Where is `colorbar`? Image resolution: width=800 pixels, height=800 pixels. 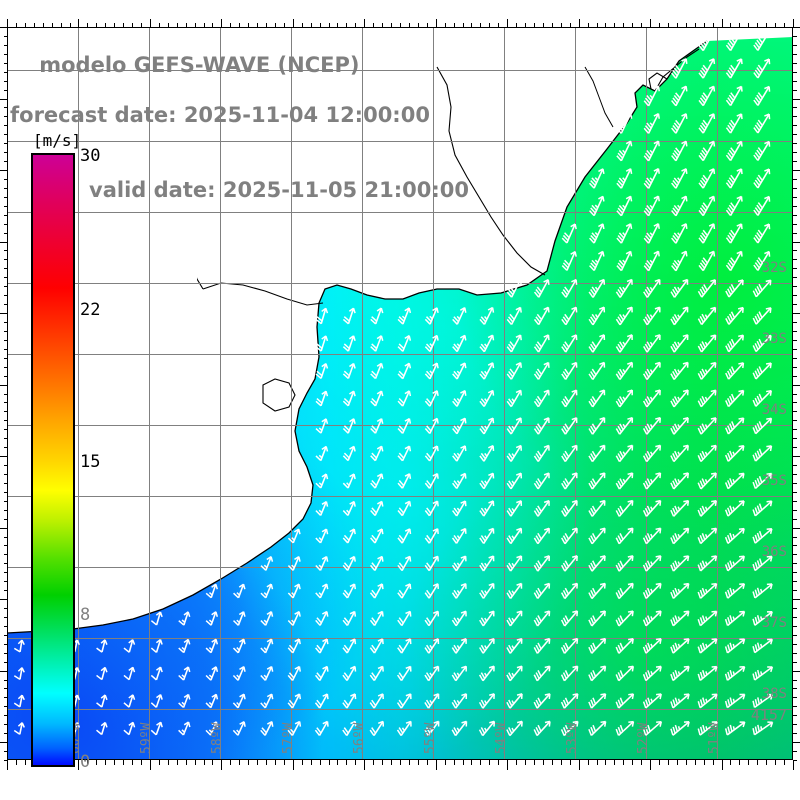
colorbar is located at coordinates (53, 460).